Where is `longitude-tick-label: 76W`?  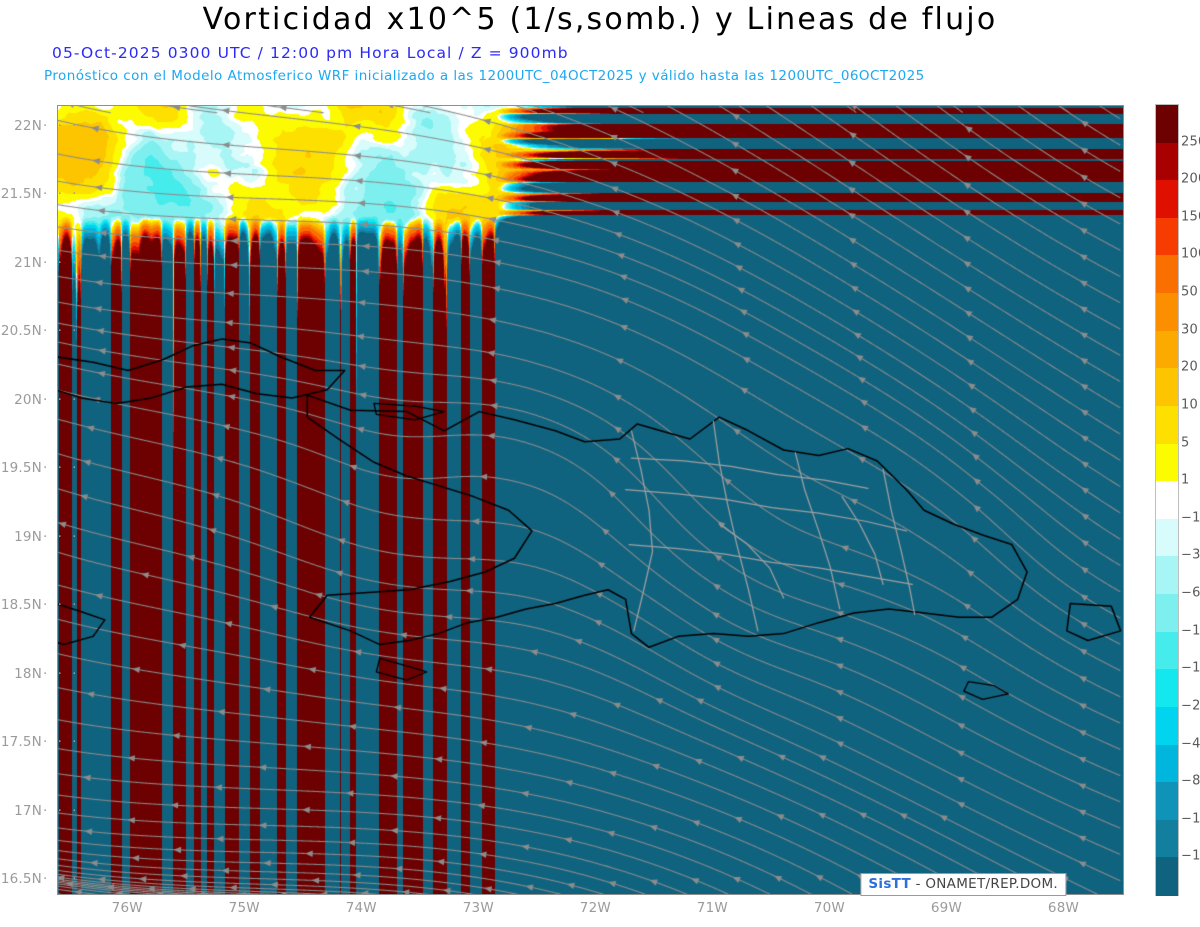 longitude-tick-label: 76W is located at coordinates (127, 908).